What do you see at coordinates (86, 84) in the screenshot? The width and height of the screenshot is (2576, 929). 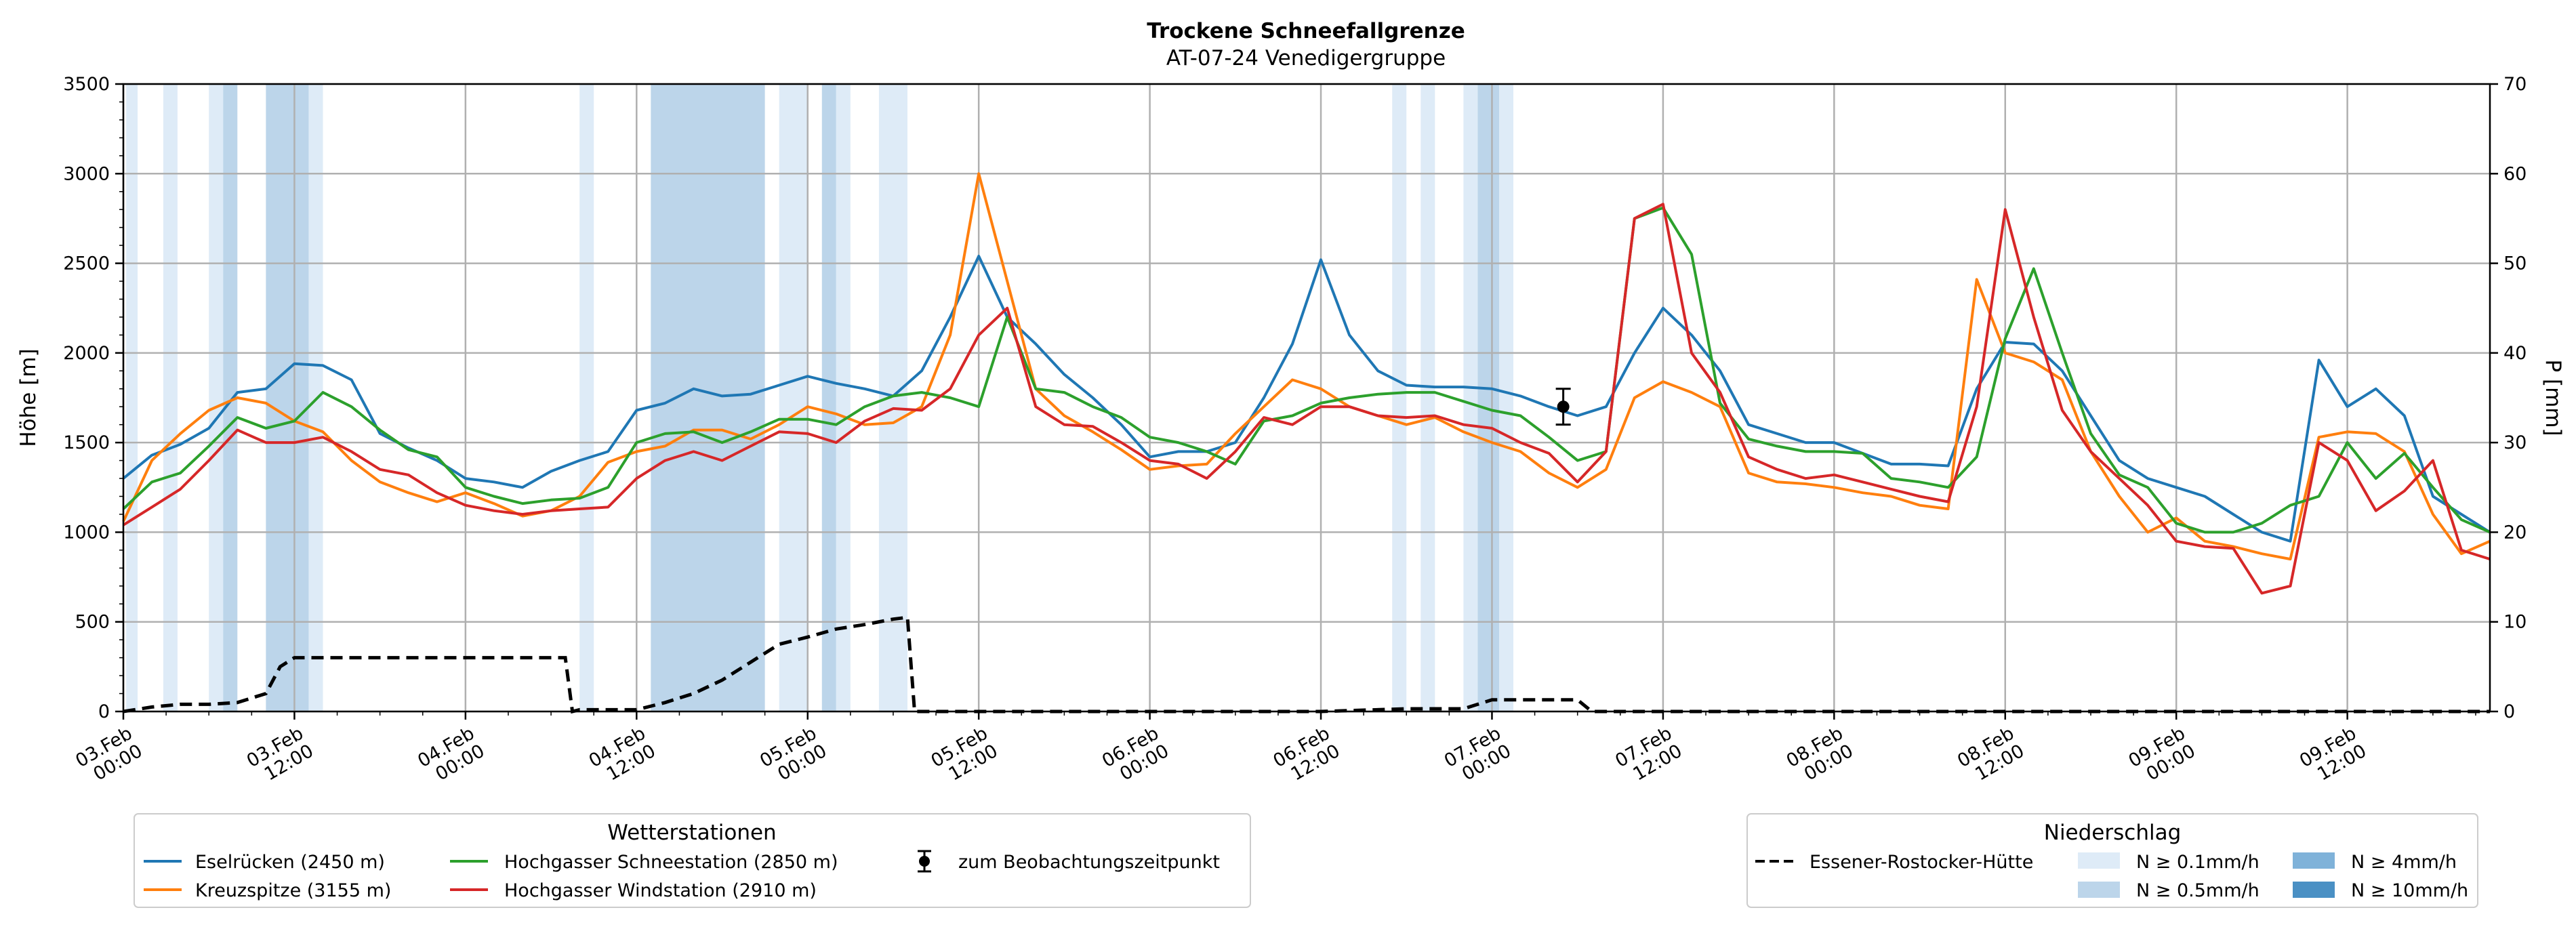 I see `ytick-left-label-7: 3500` at bounding box center [86, 84].